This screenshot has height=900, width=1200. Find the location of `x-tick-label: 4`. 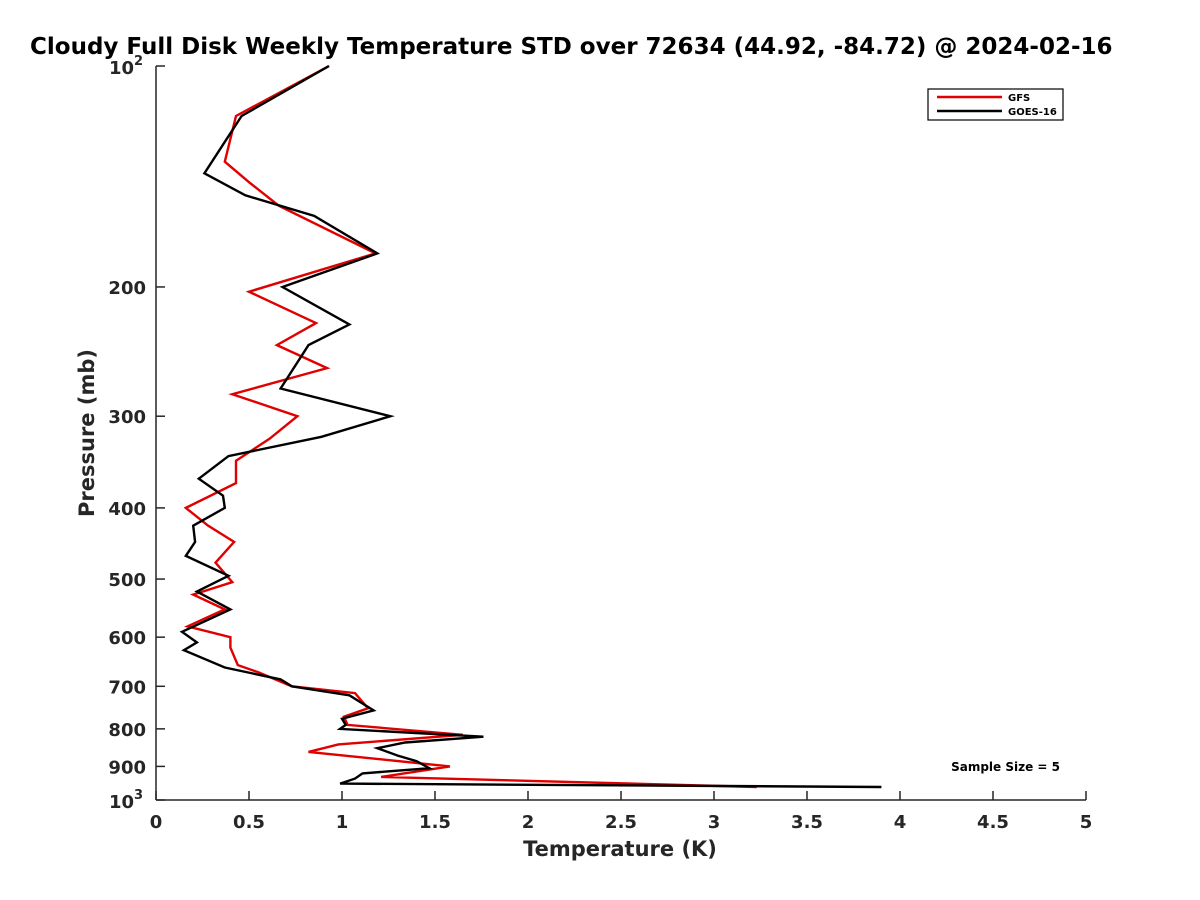

x-tick-label: 4 is located at coordinates (900, 822).